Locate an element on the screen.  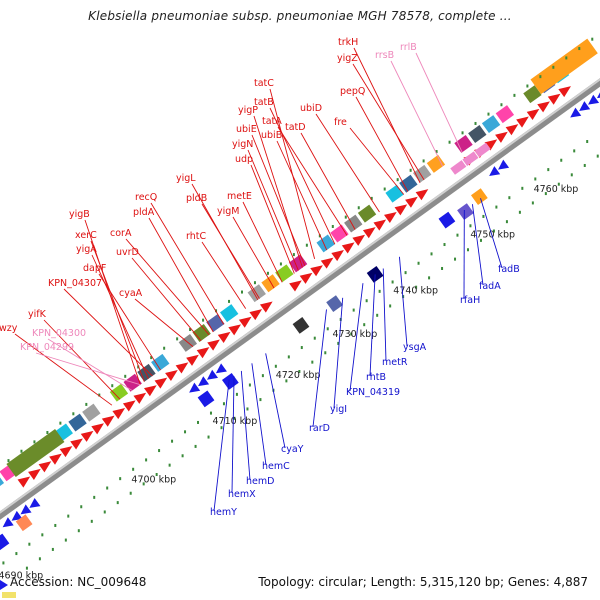
gene-label-tata: tatA is located at coordinates (272, 121).